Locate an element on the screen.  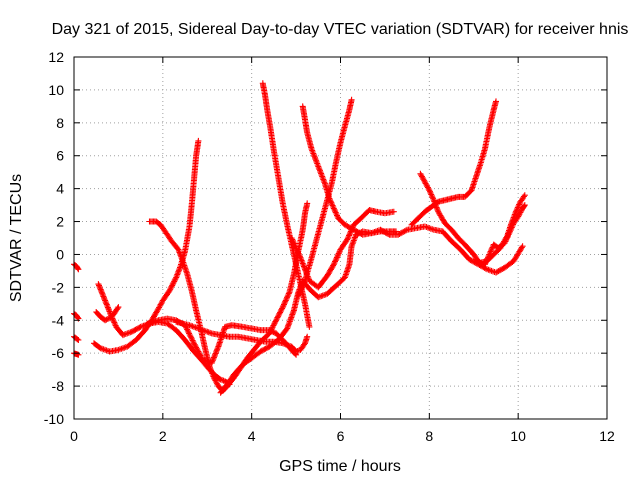
x-tick-label: 4 is located at coordinates (252, 436).